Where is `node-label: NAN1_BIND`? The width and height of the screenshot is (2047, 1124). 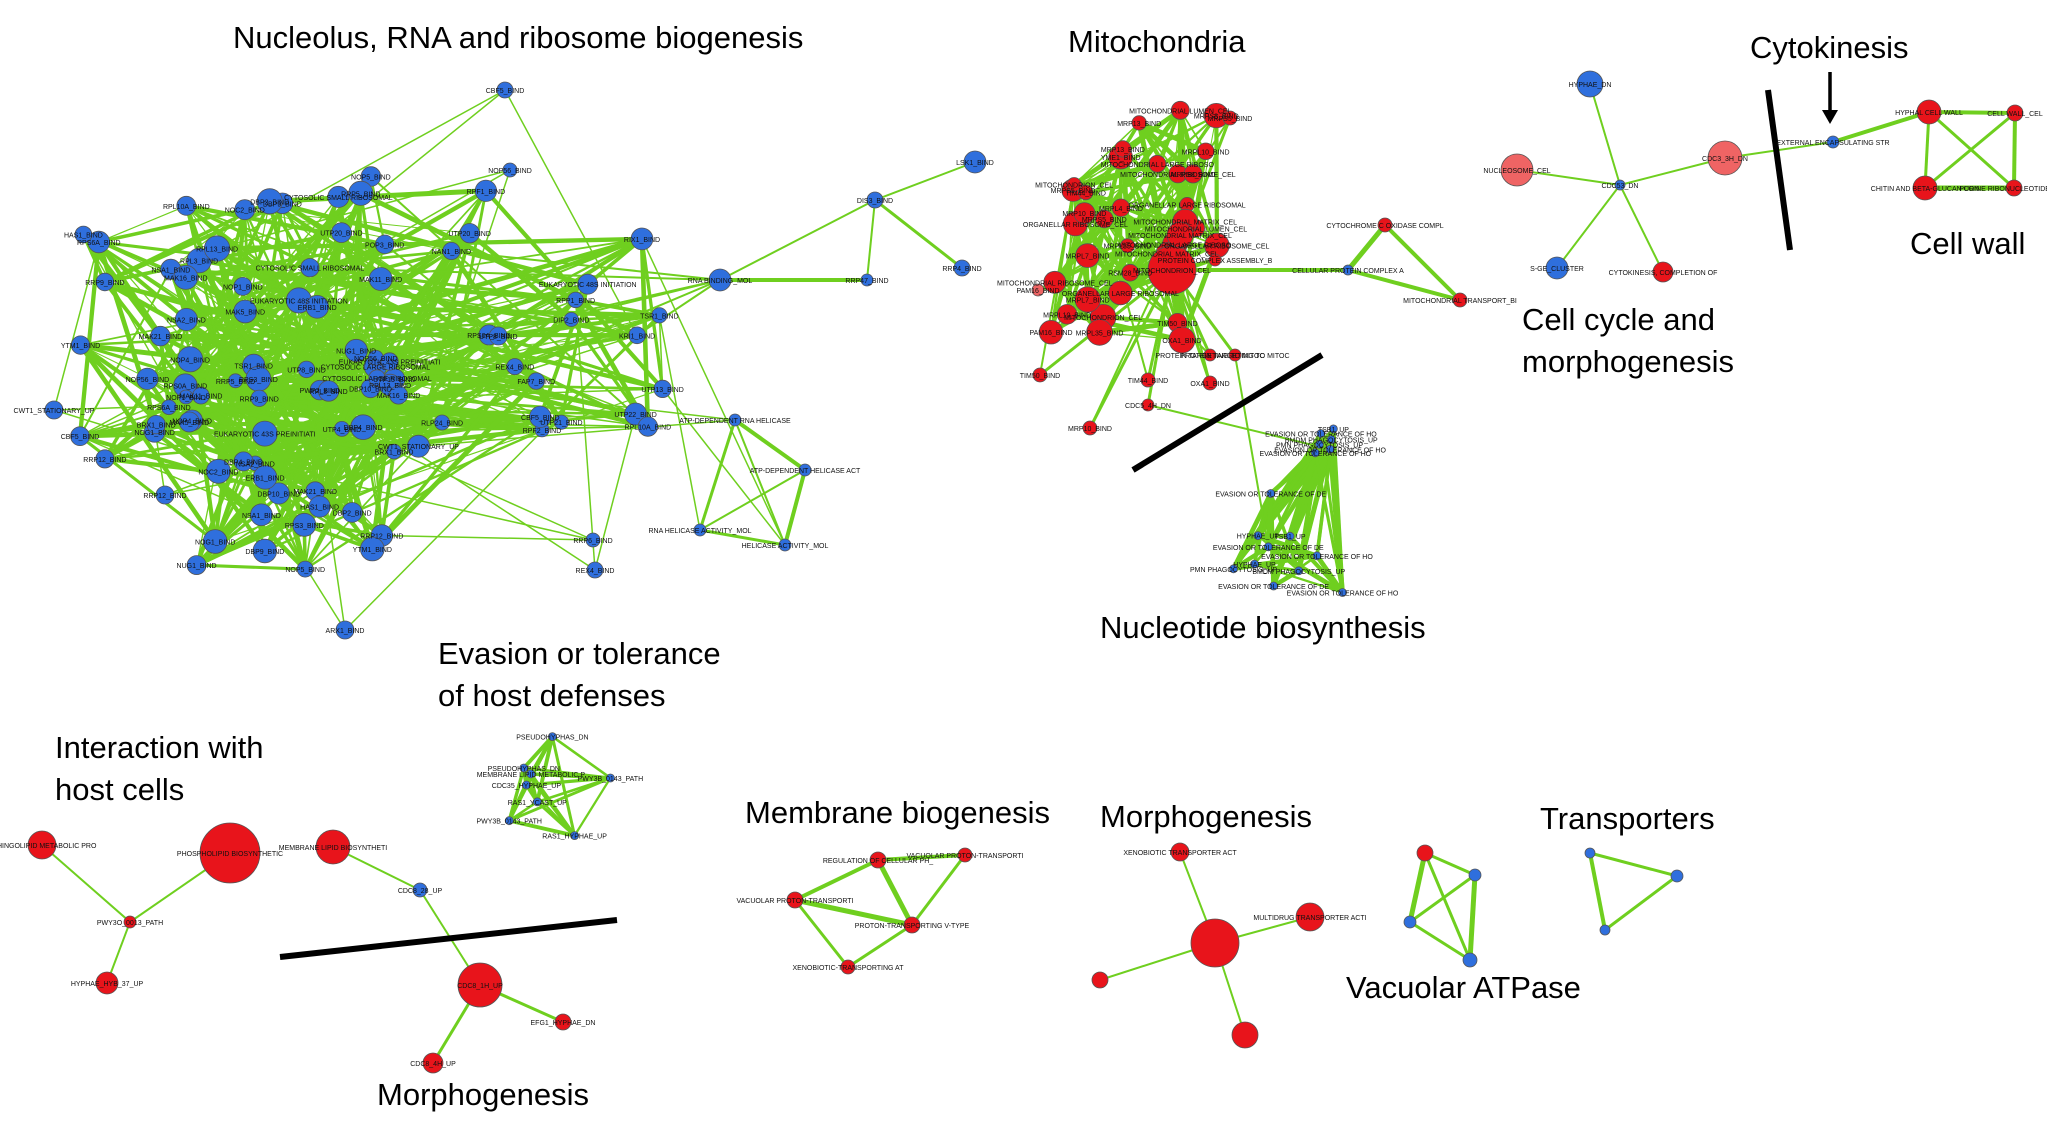 node-label: NAN1_BIND is located at coordinates (451, 252).